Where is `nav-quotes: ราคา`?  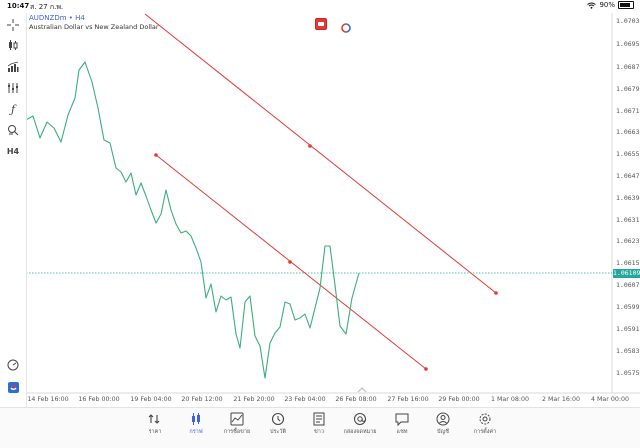 nav-quotes: ราคา is located at coordinates (155, 423).